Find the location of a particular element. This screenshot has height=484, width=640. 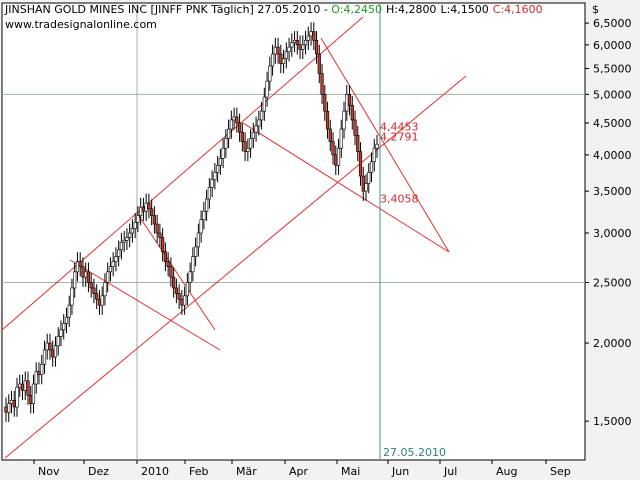

y-tick-label-0: 1,5000 is located at coordinates (612, 421).